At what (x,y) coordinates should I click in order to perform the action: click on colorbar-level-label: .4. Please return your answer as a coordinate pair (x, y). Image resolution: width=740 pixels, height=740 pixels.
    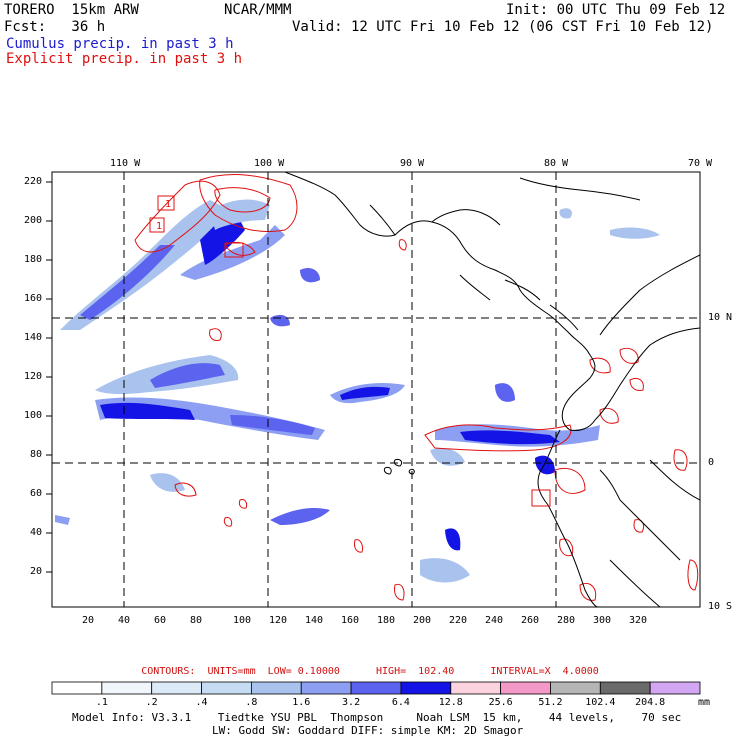
    Looking at the image, I should click on (202, 702).